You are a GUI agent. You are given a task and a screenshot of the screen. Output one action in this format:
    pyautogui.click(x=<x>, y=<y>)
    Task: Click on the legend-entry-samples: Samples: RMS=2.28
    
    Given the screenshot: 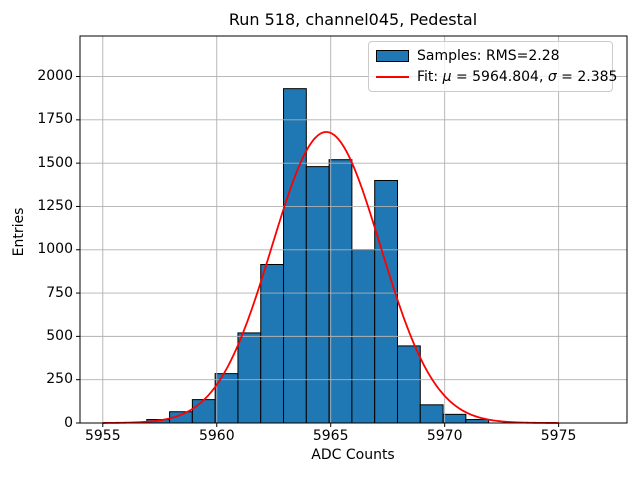 What is the action you would take?
    pyautogui.click(x=490, y=56)
    